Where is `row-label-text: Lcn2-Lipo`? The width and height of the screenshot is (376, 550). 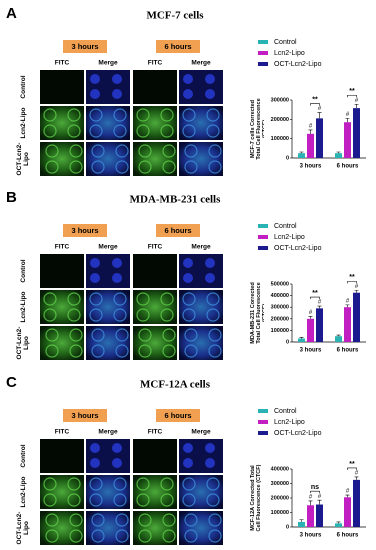 row-label-text: Lcn2-Lipo is located at coordinates (23, 123).